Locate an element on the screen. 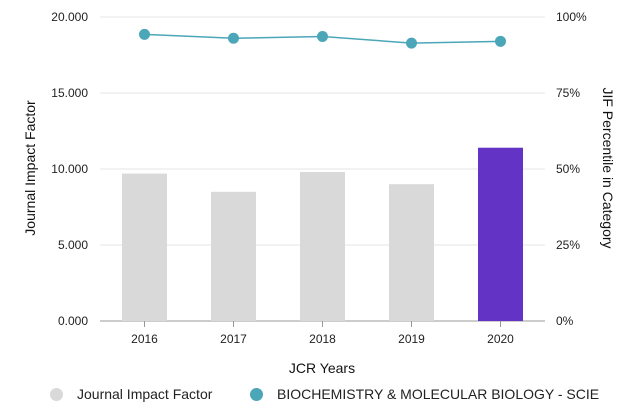 This screenshot has width=635, height=411. y-axis-title: Journal Impact Factor is located at coordinates (30, 168).